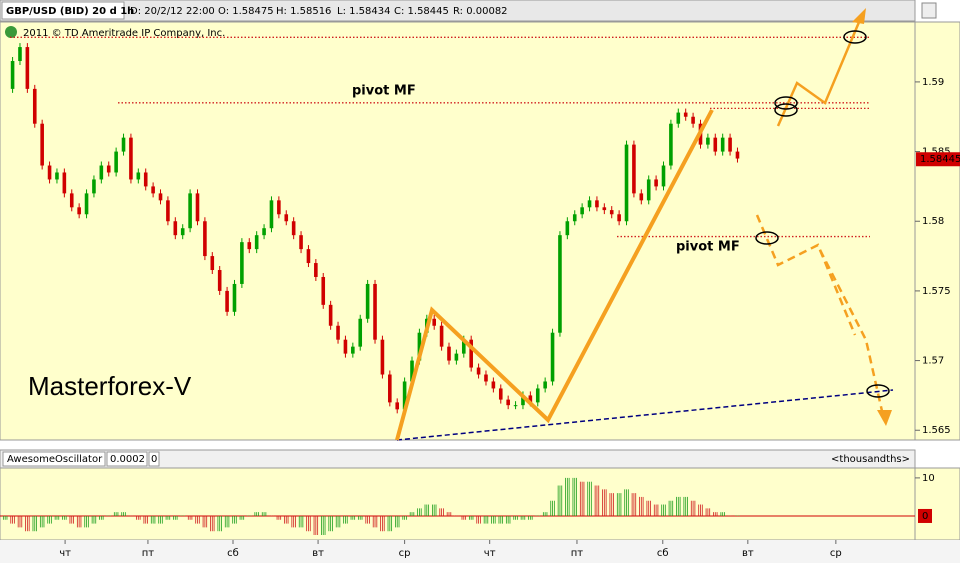 The height and width of the screenshot is (563, 960). I want to click on y-tick-label: 1.57, so click(933, 361).